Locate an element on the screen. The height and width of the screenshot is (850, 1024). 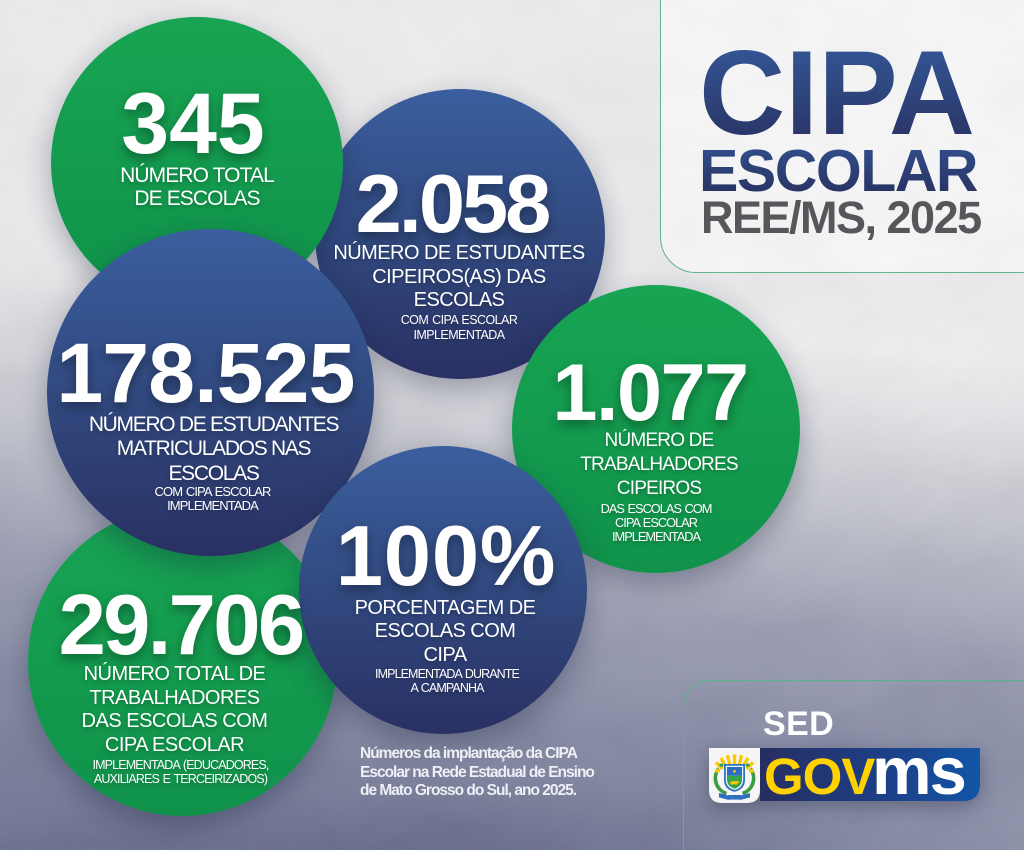
svg-text: ms is located at coordinates (918, 775).